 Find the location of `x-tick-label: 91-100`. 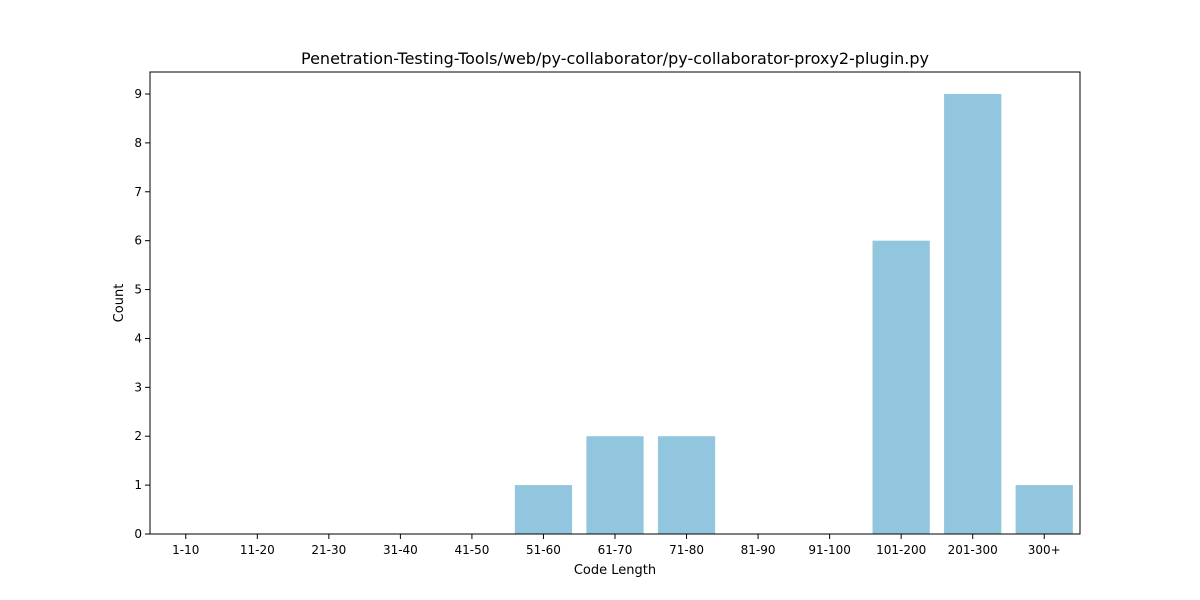

x-tick-label: 91-100 is located at coordinates (829, 550).